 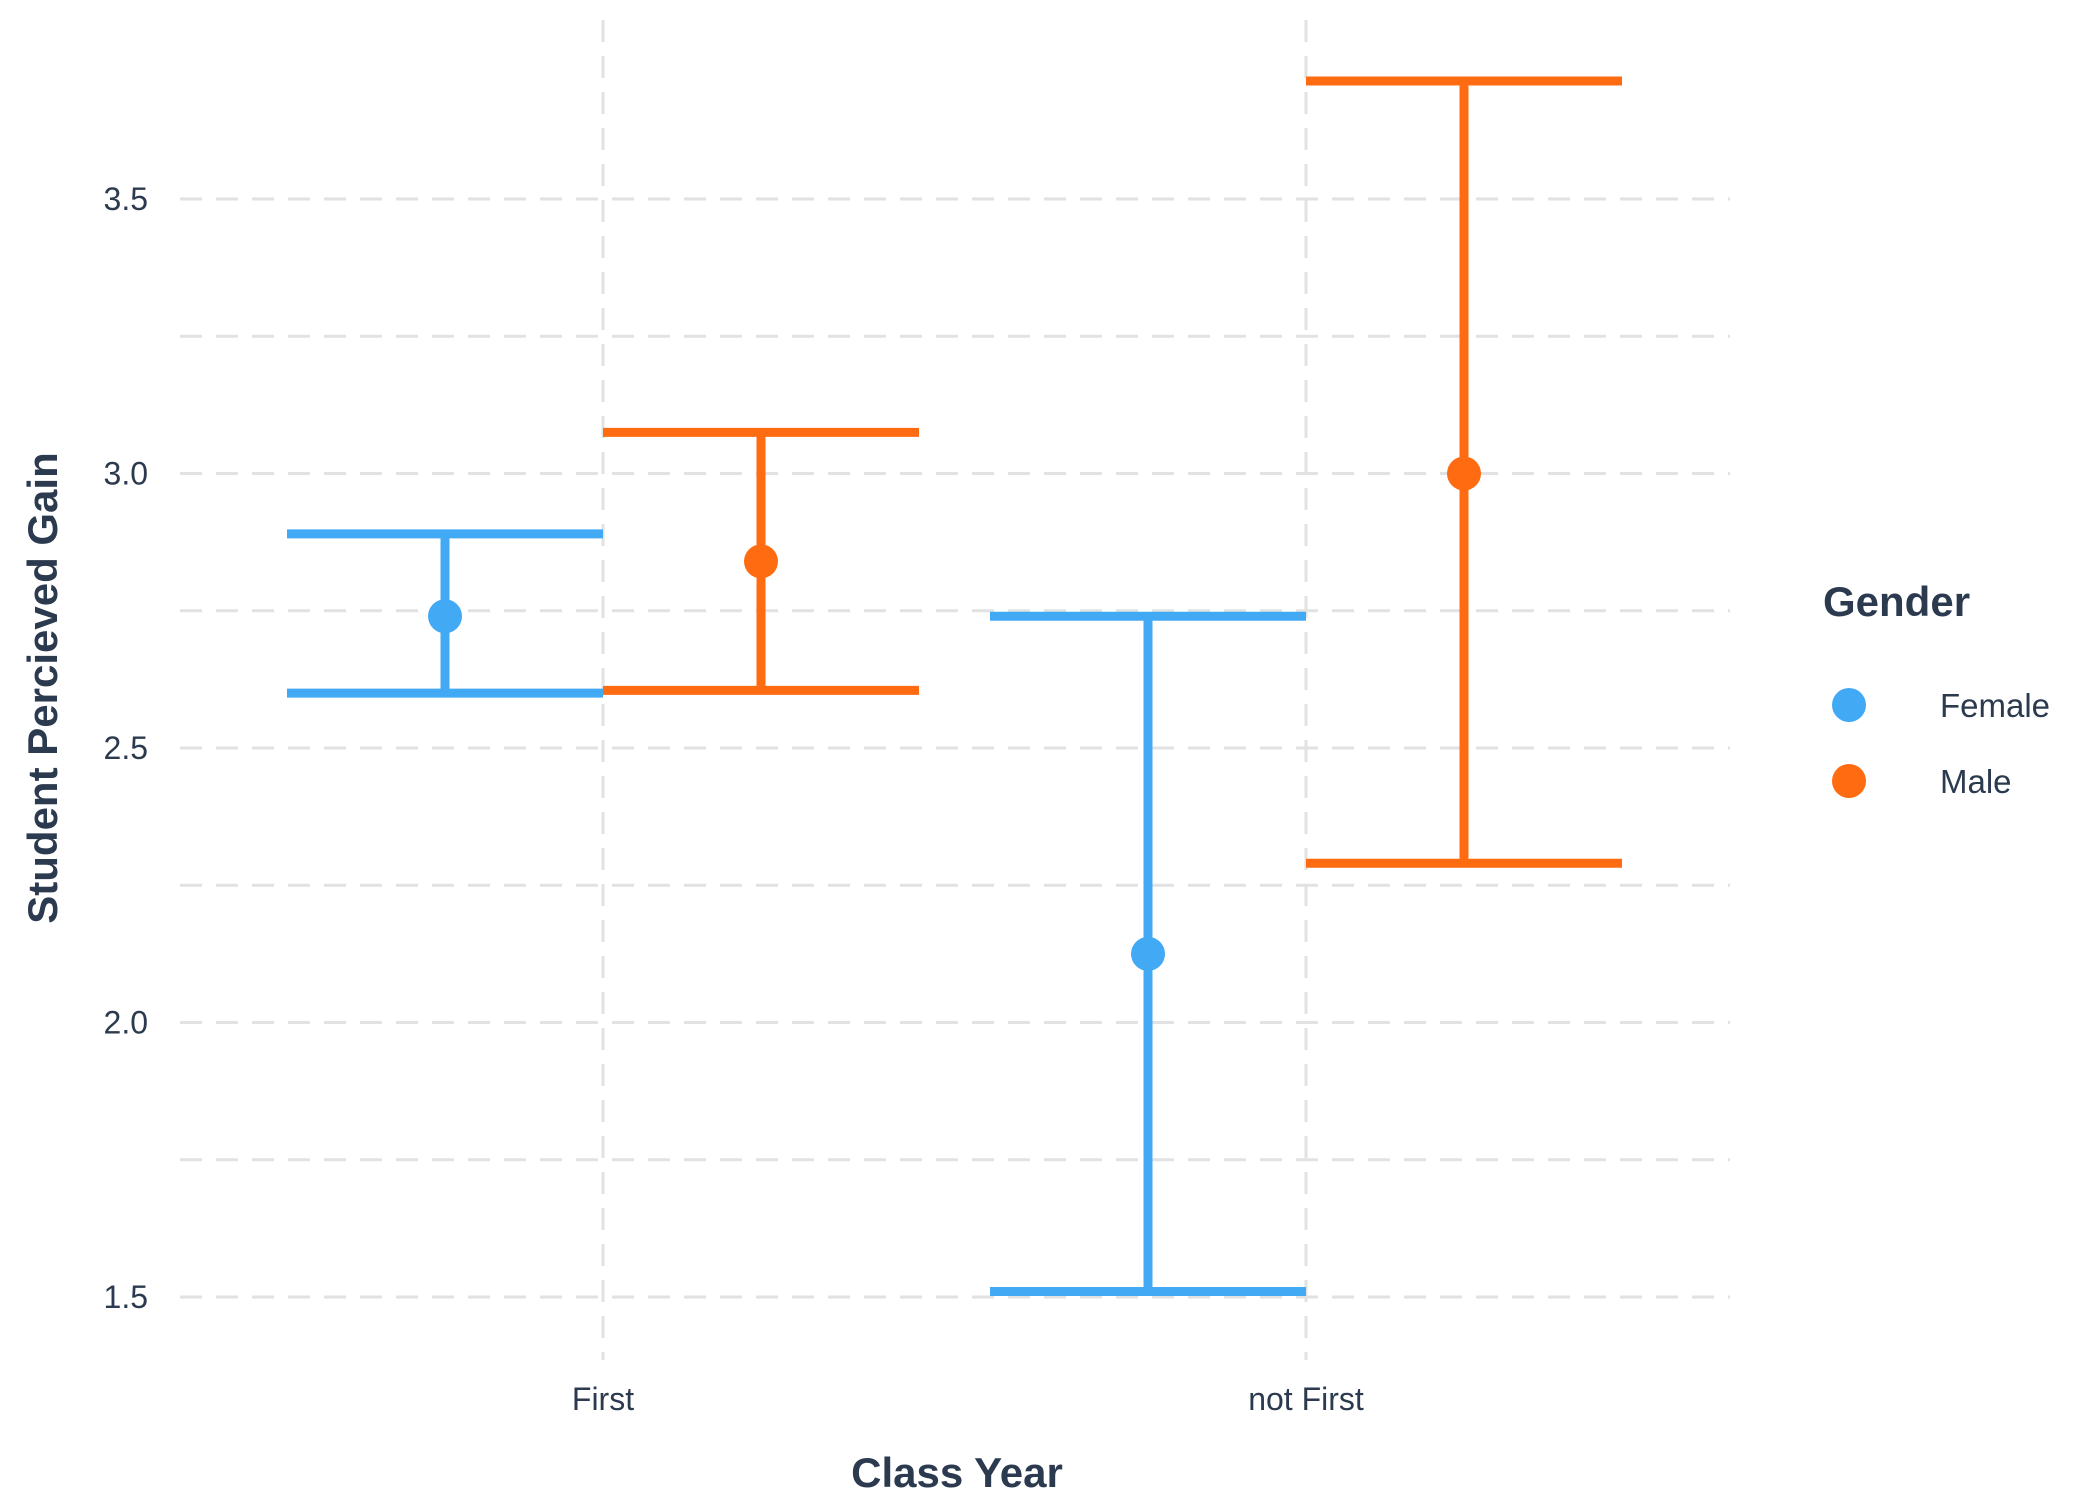 What do you see at coordinates (1922, 781) in the screenshot?
I see `legend-item-male: Male` at bounding box center [1922, 781].